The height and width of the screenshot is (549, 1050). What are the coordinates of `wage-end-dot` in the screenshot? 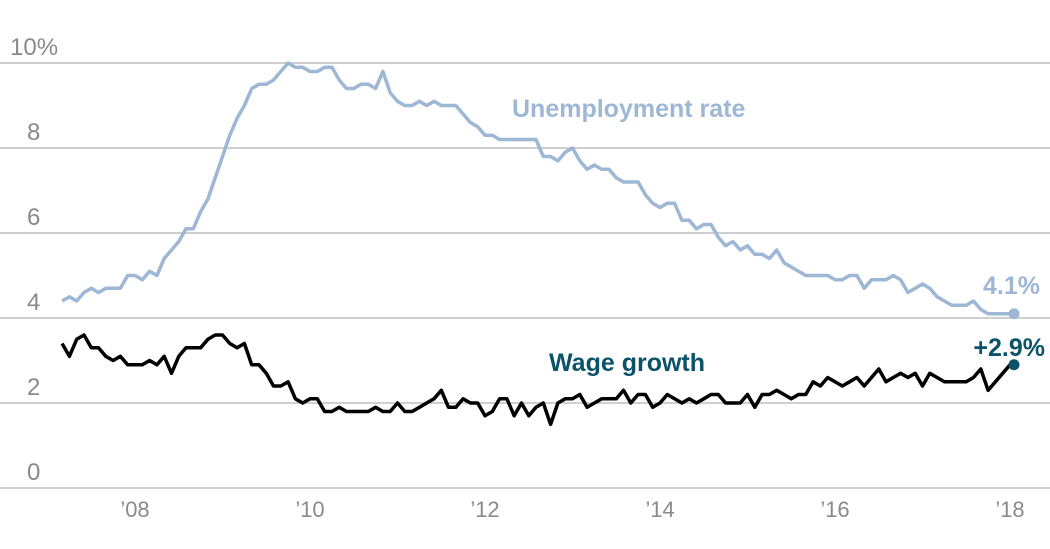 It's located at (1014, 365).